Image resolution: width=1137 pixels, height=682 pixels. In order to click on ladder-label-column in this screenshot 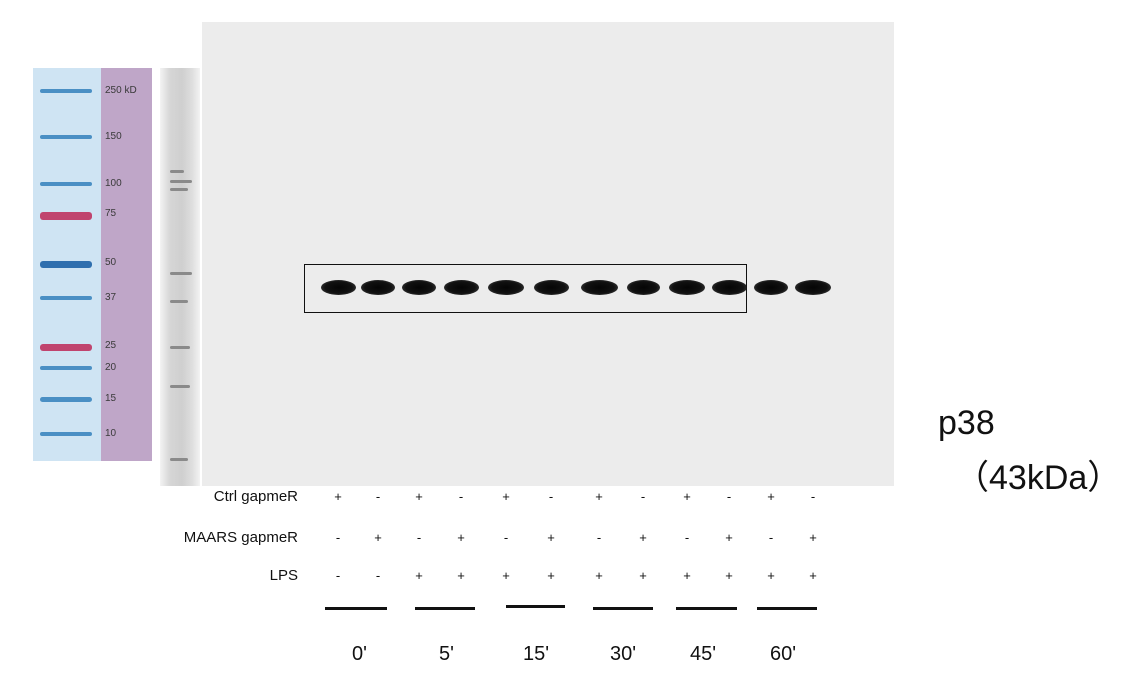, I will do `click(126, 264)`.